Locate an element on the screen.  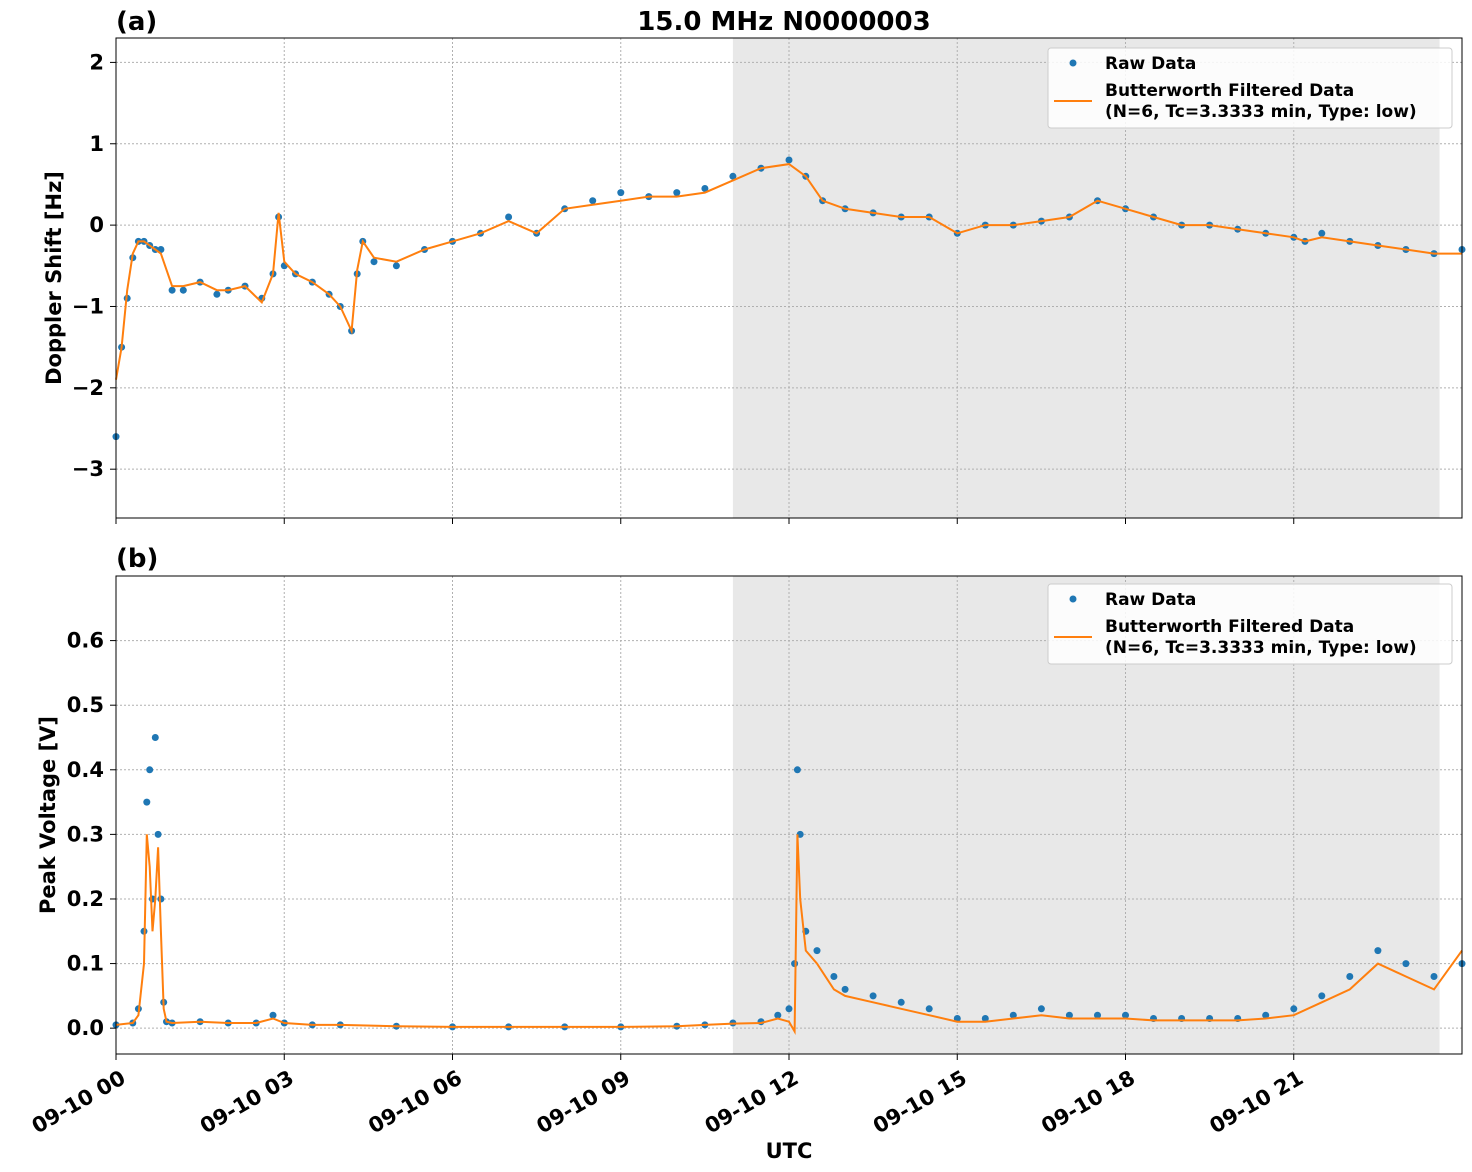
x-tick-label: 09-10 15 is located at coordinates (920, 1102).